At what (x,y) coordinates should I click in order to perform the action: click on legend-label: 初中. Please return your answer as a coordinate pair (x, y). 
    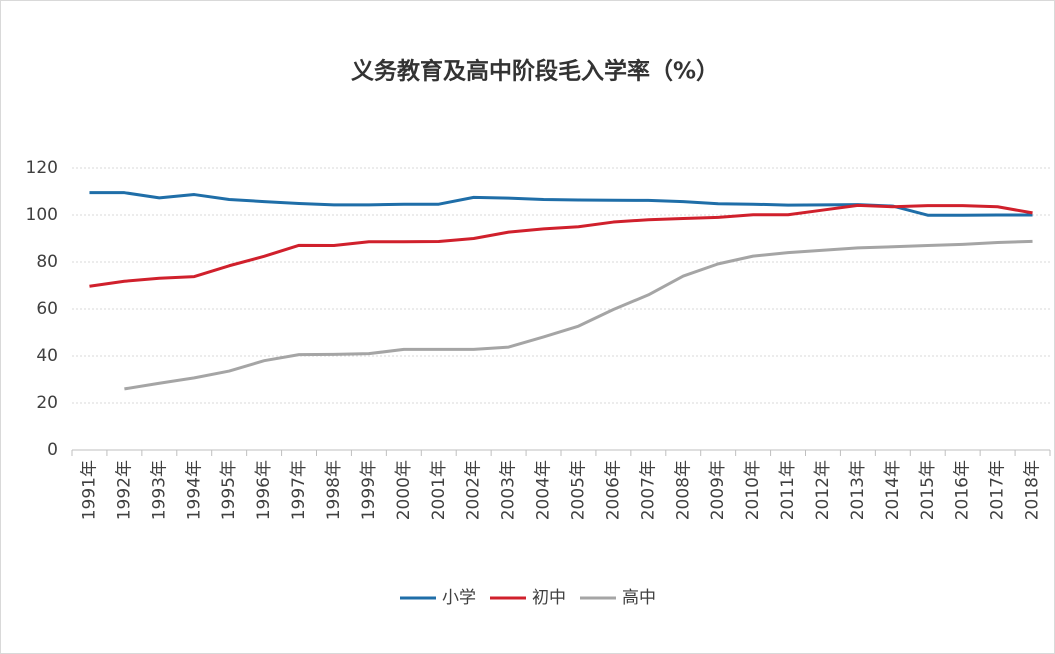
    Looking at the image, I should click on (549, 598).